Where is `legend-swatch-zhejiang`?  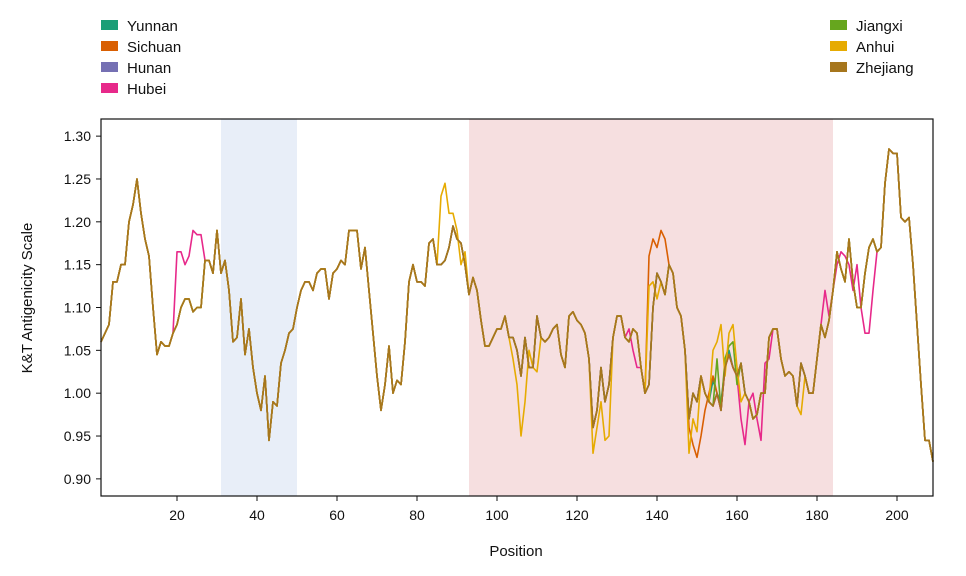
legend-swatch-zhejiang is located at coordinates (838, 67).